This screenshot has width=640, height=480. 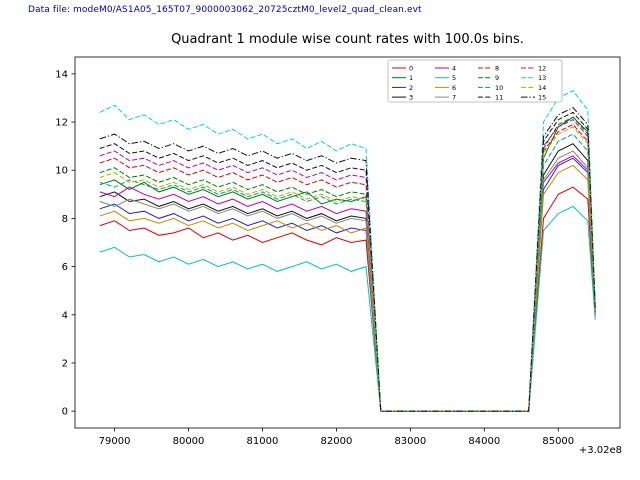 I want to click on legend-label-13: 13, so click(x=542, y=78).